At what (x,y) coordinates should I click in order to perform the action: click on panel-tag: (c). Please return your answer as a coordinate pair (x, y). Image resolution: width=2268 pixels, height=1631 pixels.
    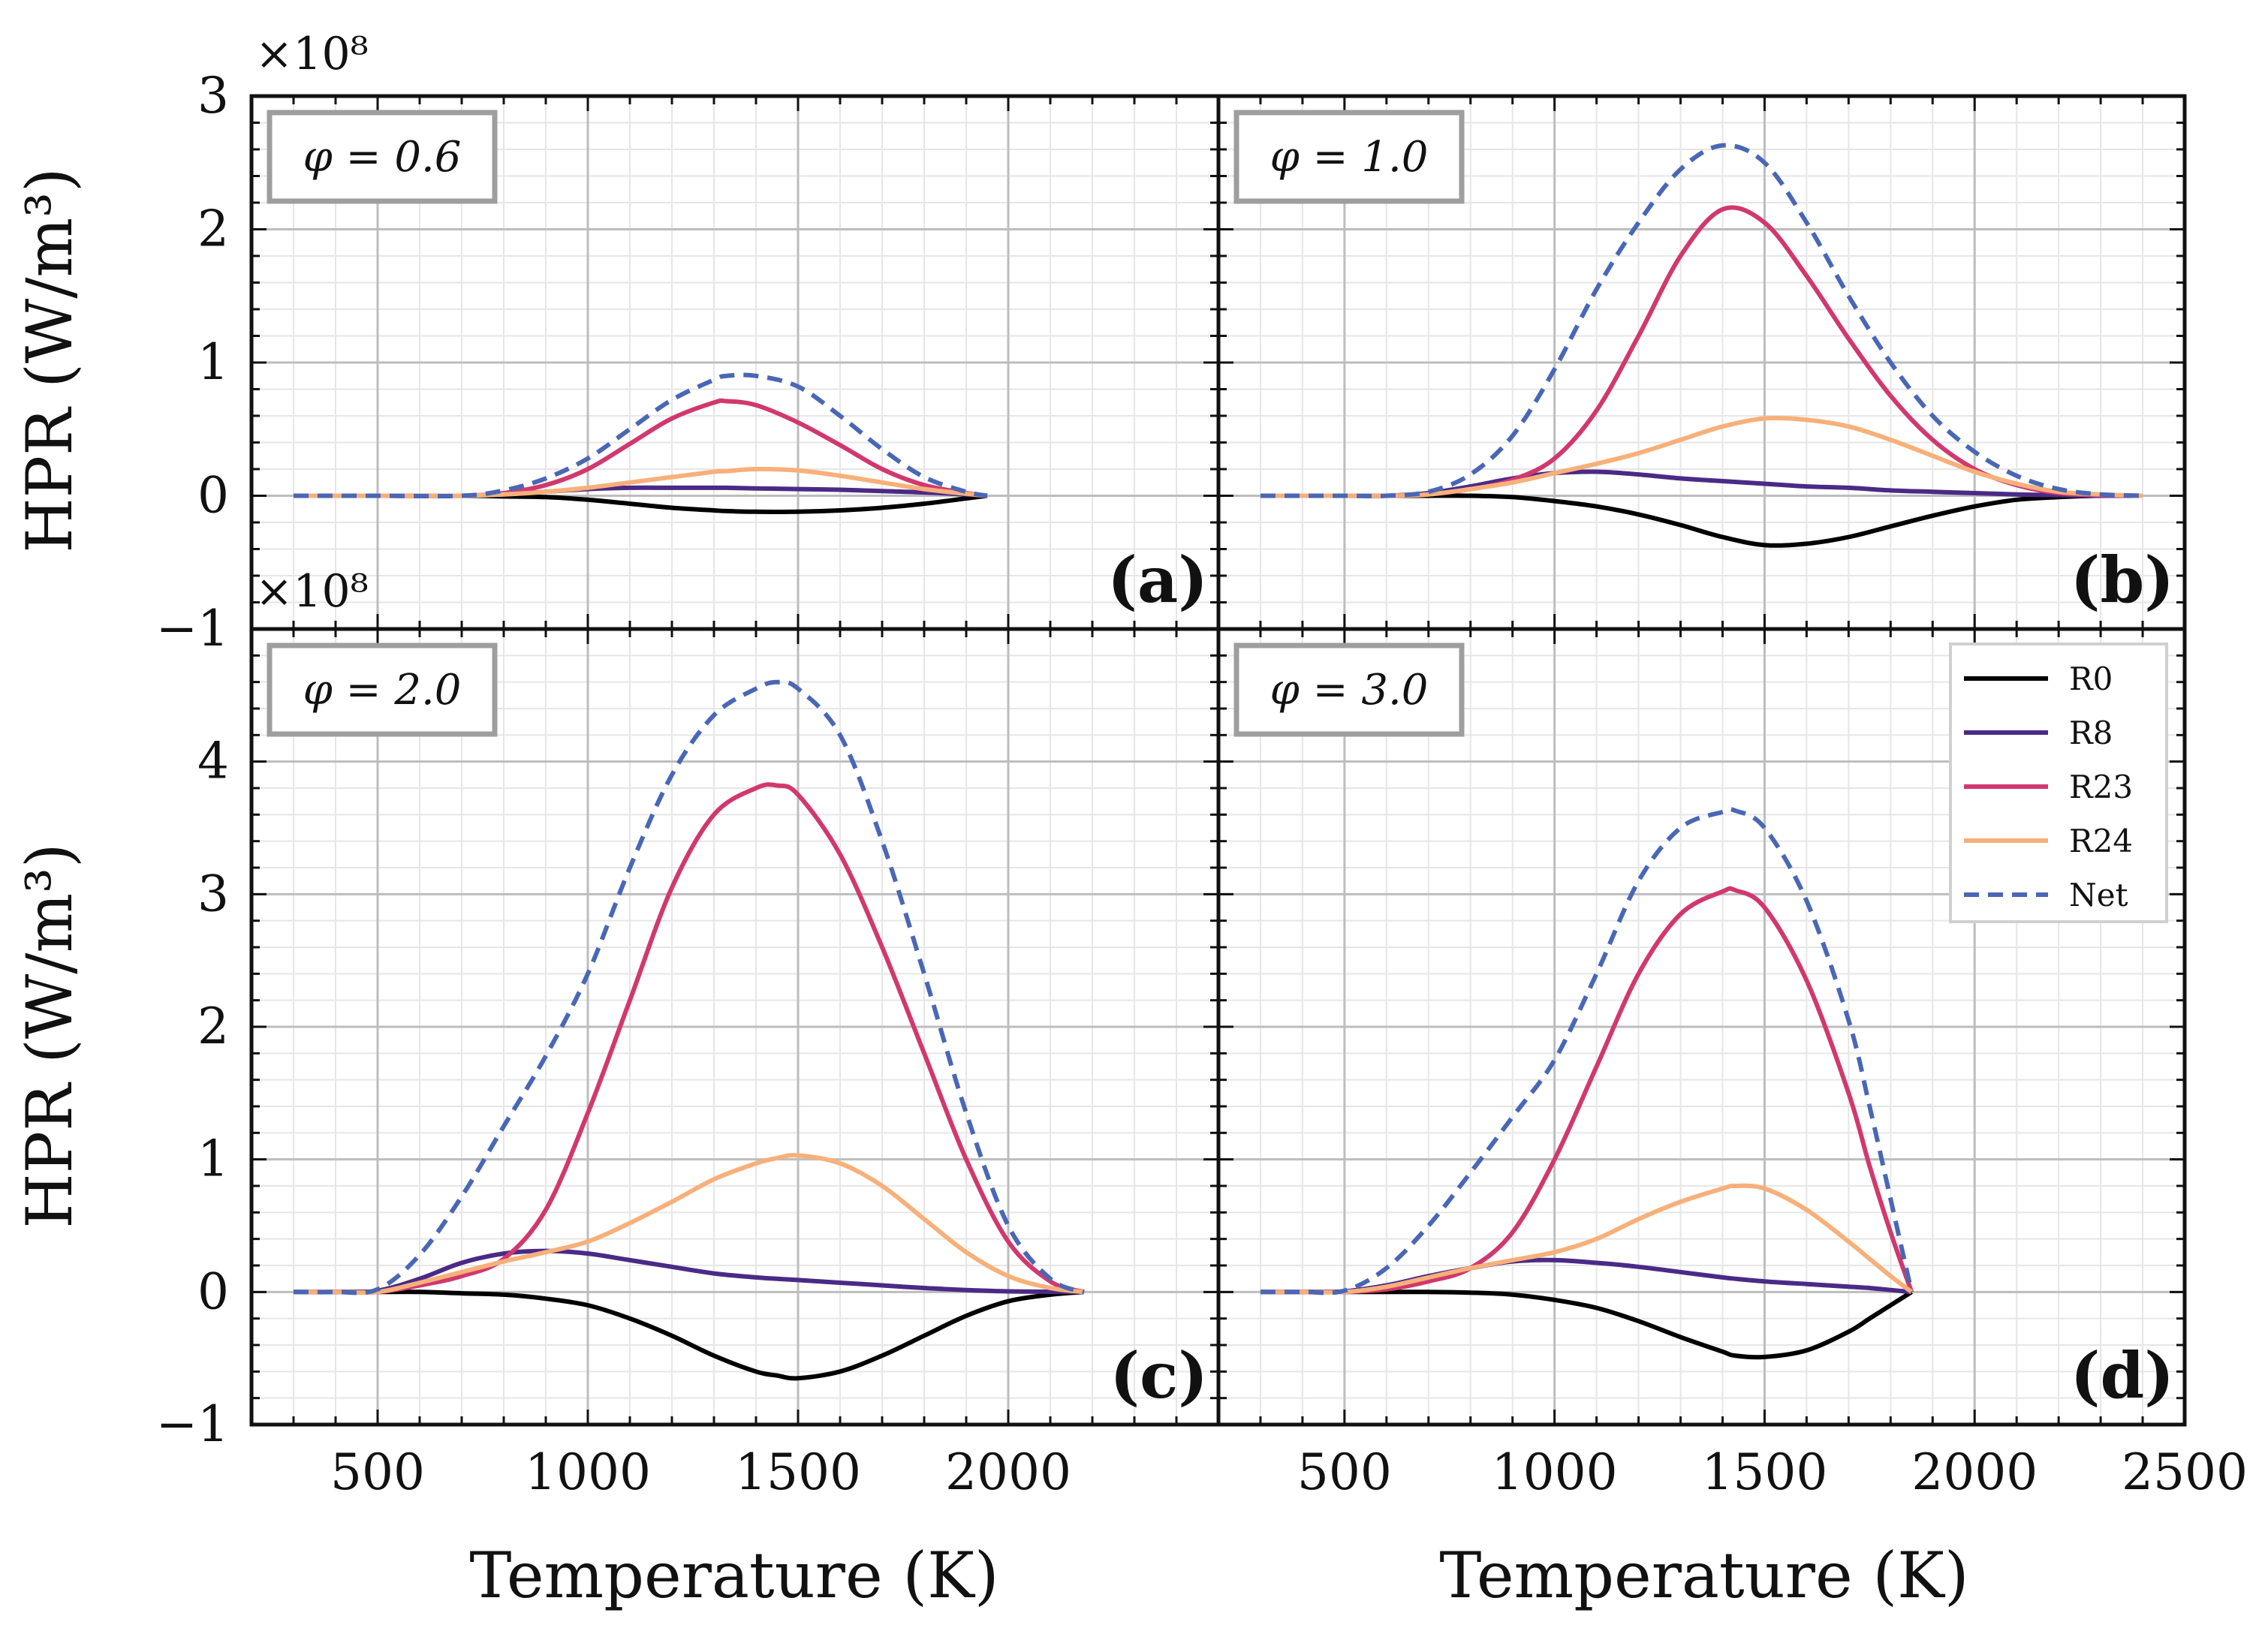
    Looking at the image, I should click on (1159, 1375).